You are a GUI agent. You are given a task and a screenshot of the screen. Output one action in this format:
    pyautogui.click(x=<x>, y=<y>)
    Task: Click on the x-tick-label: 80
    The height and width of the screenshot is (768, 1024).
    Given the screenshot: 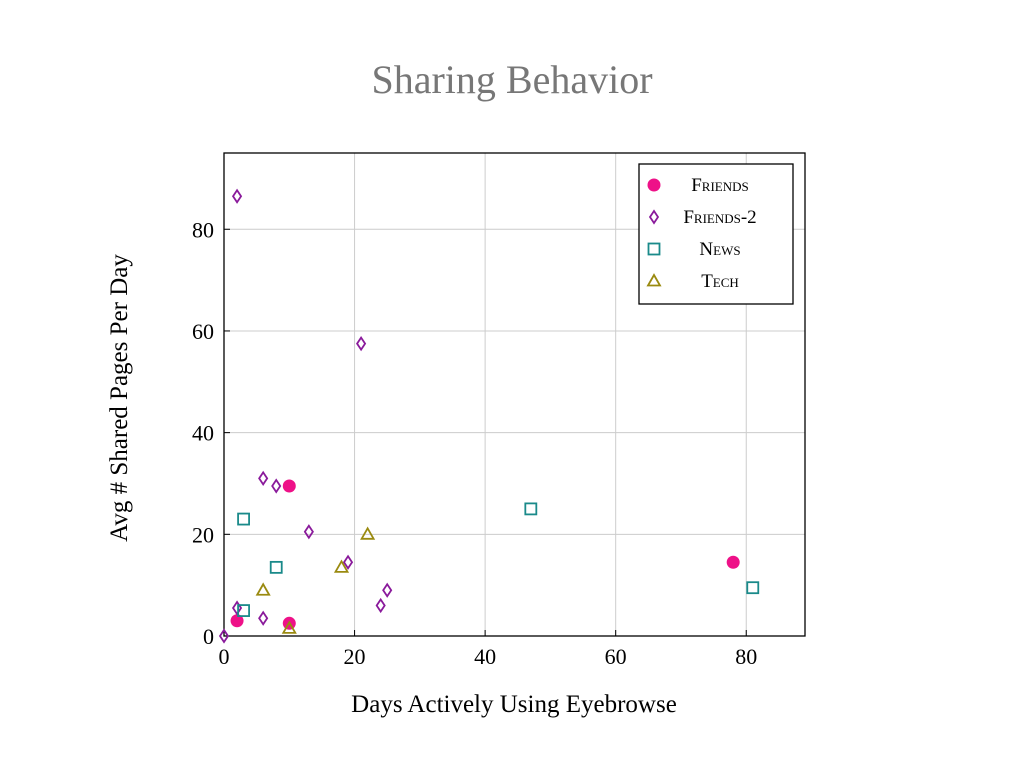 What is the action you would take?
    pyautogui.click(x=746, y=656)
    